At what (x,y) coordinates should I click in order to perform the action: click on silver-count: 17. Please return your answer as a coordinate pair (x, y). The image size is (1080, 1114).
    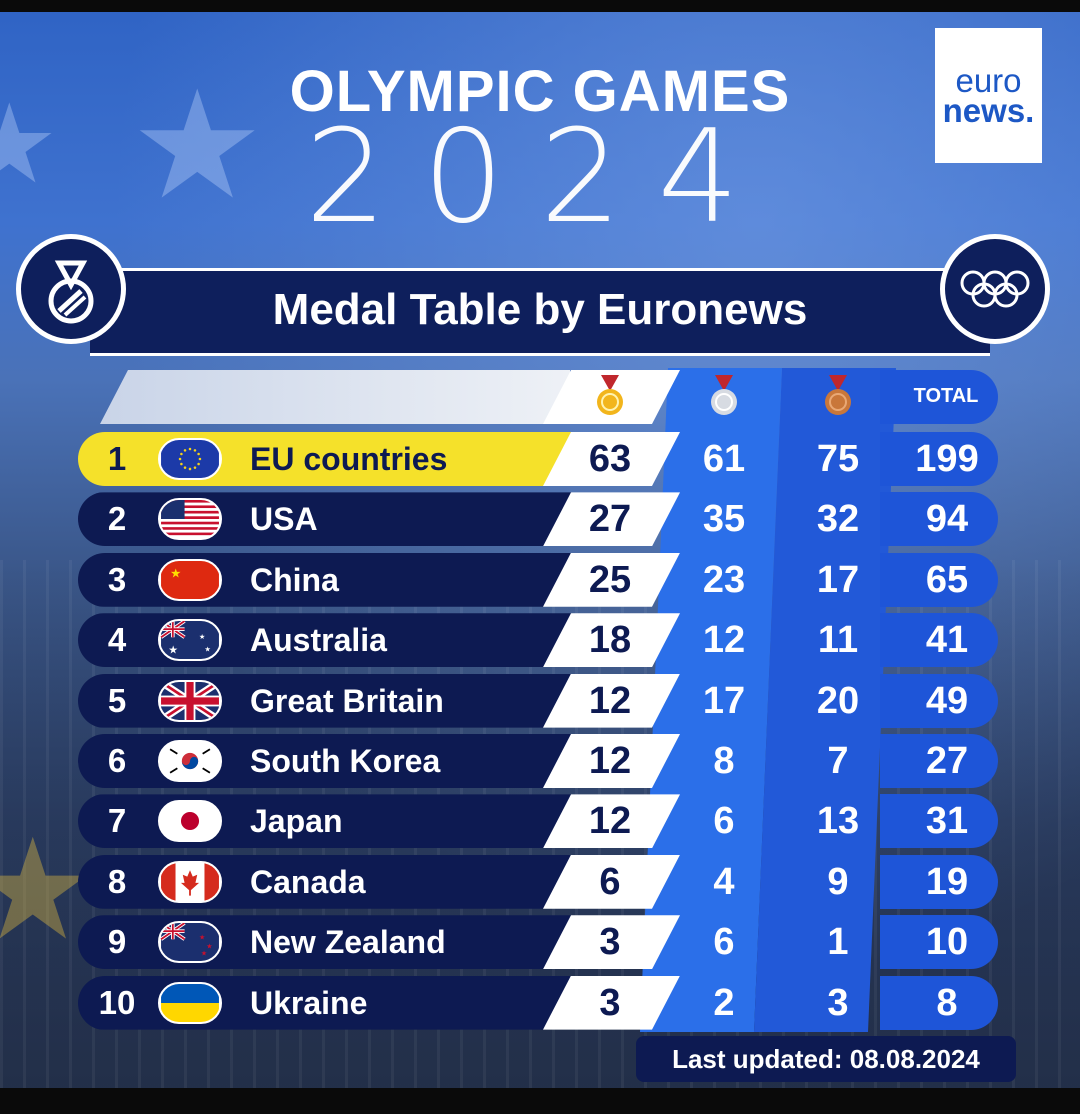
    Looking at the image, I should click on (724, 700).